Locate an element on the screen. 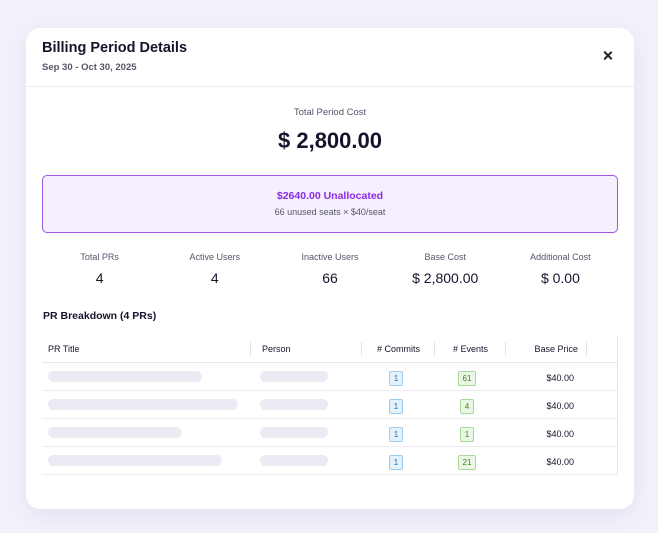  close-icon is located at coordinates (608, 56).